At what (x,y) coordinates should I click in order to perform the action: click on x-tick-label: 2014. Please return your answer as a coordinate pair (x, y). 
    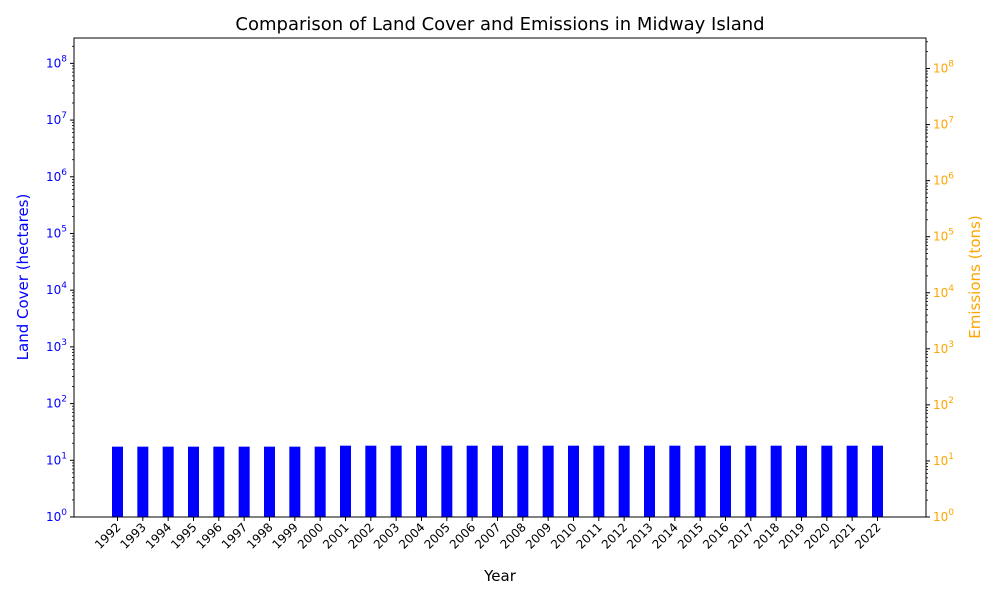
    Looking at the image, I should click on (664, 535).